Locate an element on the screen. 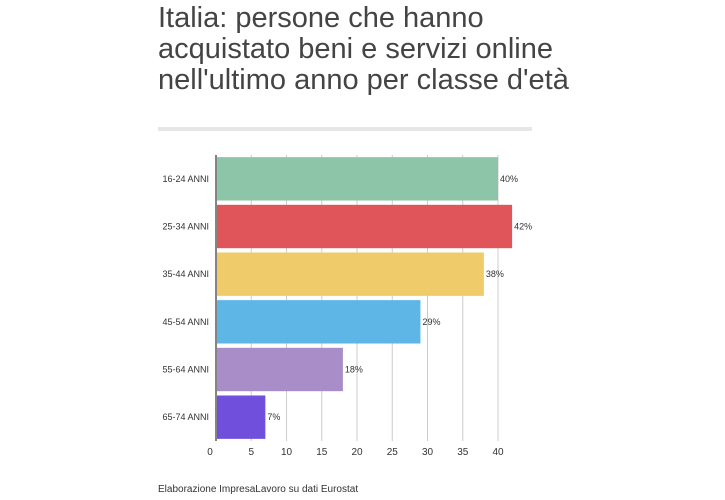 Image resolution: width=725 pixels, height=500 pixels. category-label: 65-74 ANNI is located at coordinates (185, 417).